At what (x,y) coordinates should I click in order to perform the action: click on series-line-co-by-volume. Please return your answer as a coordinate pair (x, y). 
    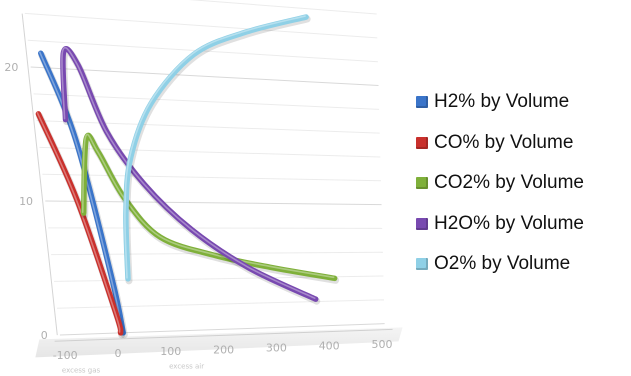
    Looking at the image, I should click on (79, 223).